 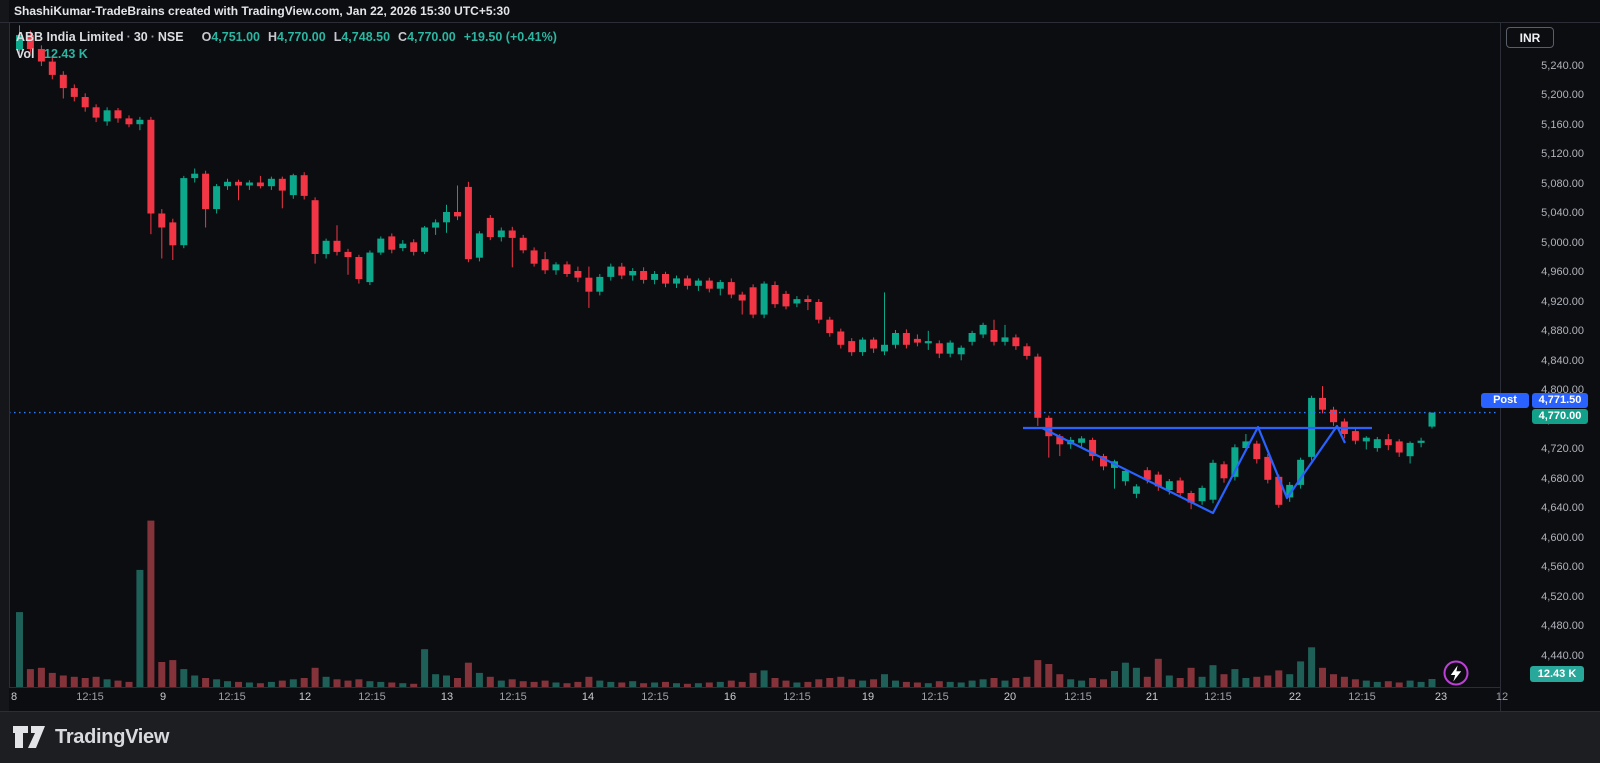 What do you see at coordinates (1505, 400) in the screenshot?
I see `post-market-badge: Post` at bounding box center [1505, 400].